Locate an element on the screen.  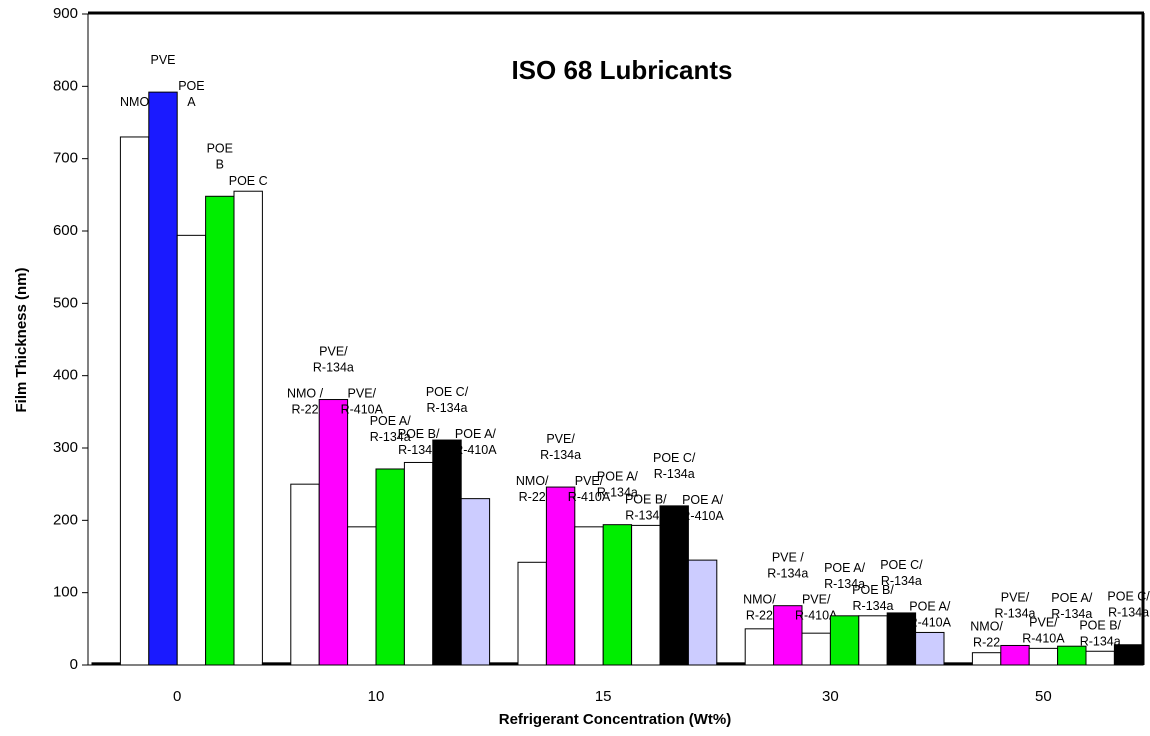
bar-label: PVE / is located at coordinates (788, 558).